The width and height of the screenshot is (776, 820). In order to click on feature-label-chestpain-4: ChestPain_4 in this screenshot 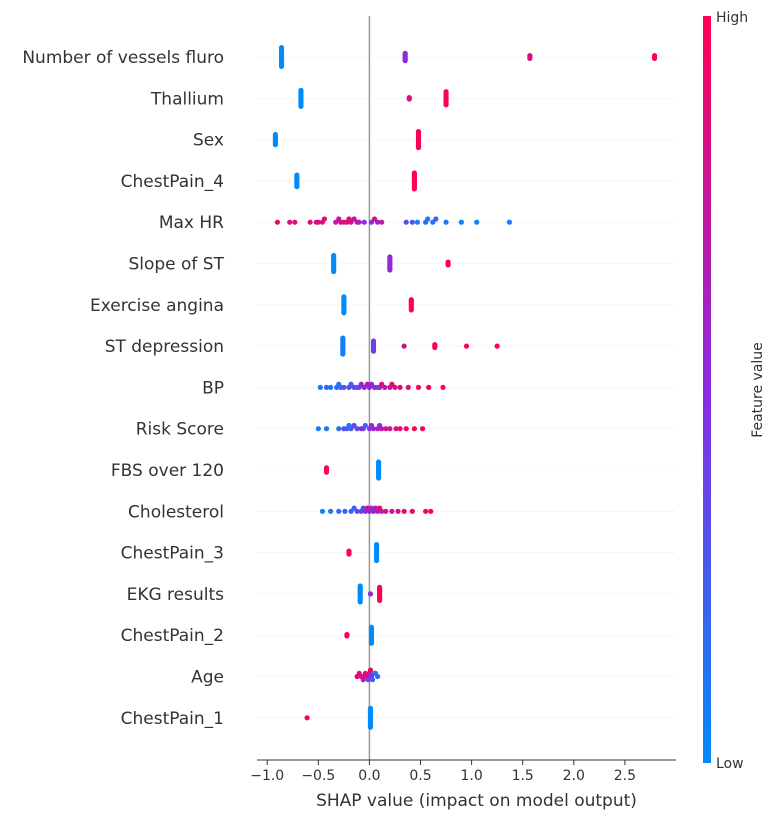, I will do `click(172, 182)`.